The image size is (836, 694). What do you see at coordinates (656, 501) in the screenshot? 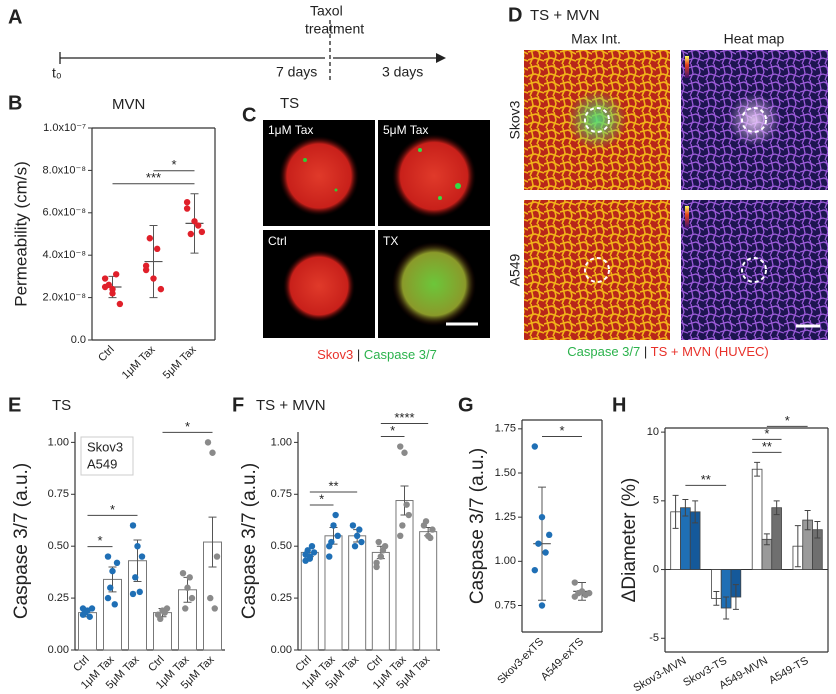
I see `y-tick-label: 5` at bounding box center [656, 501].